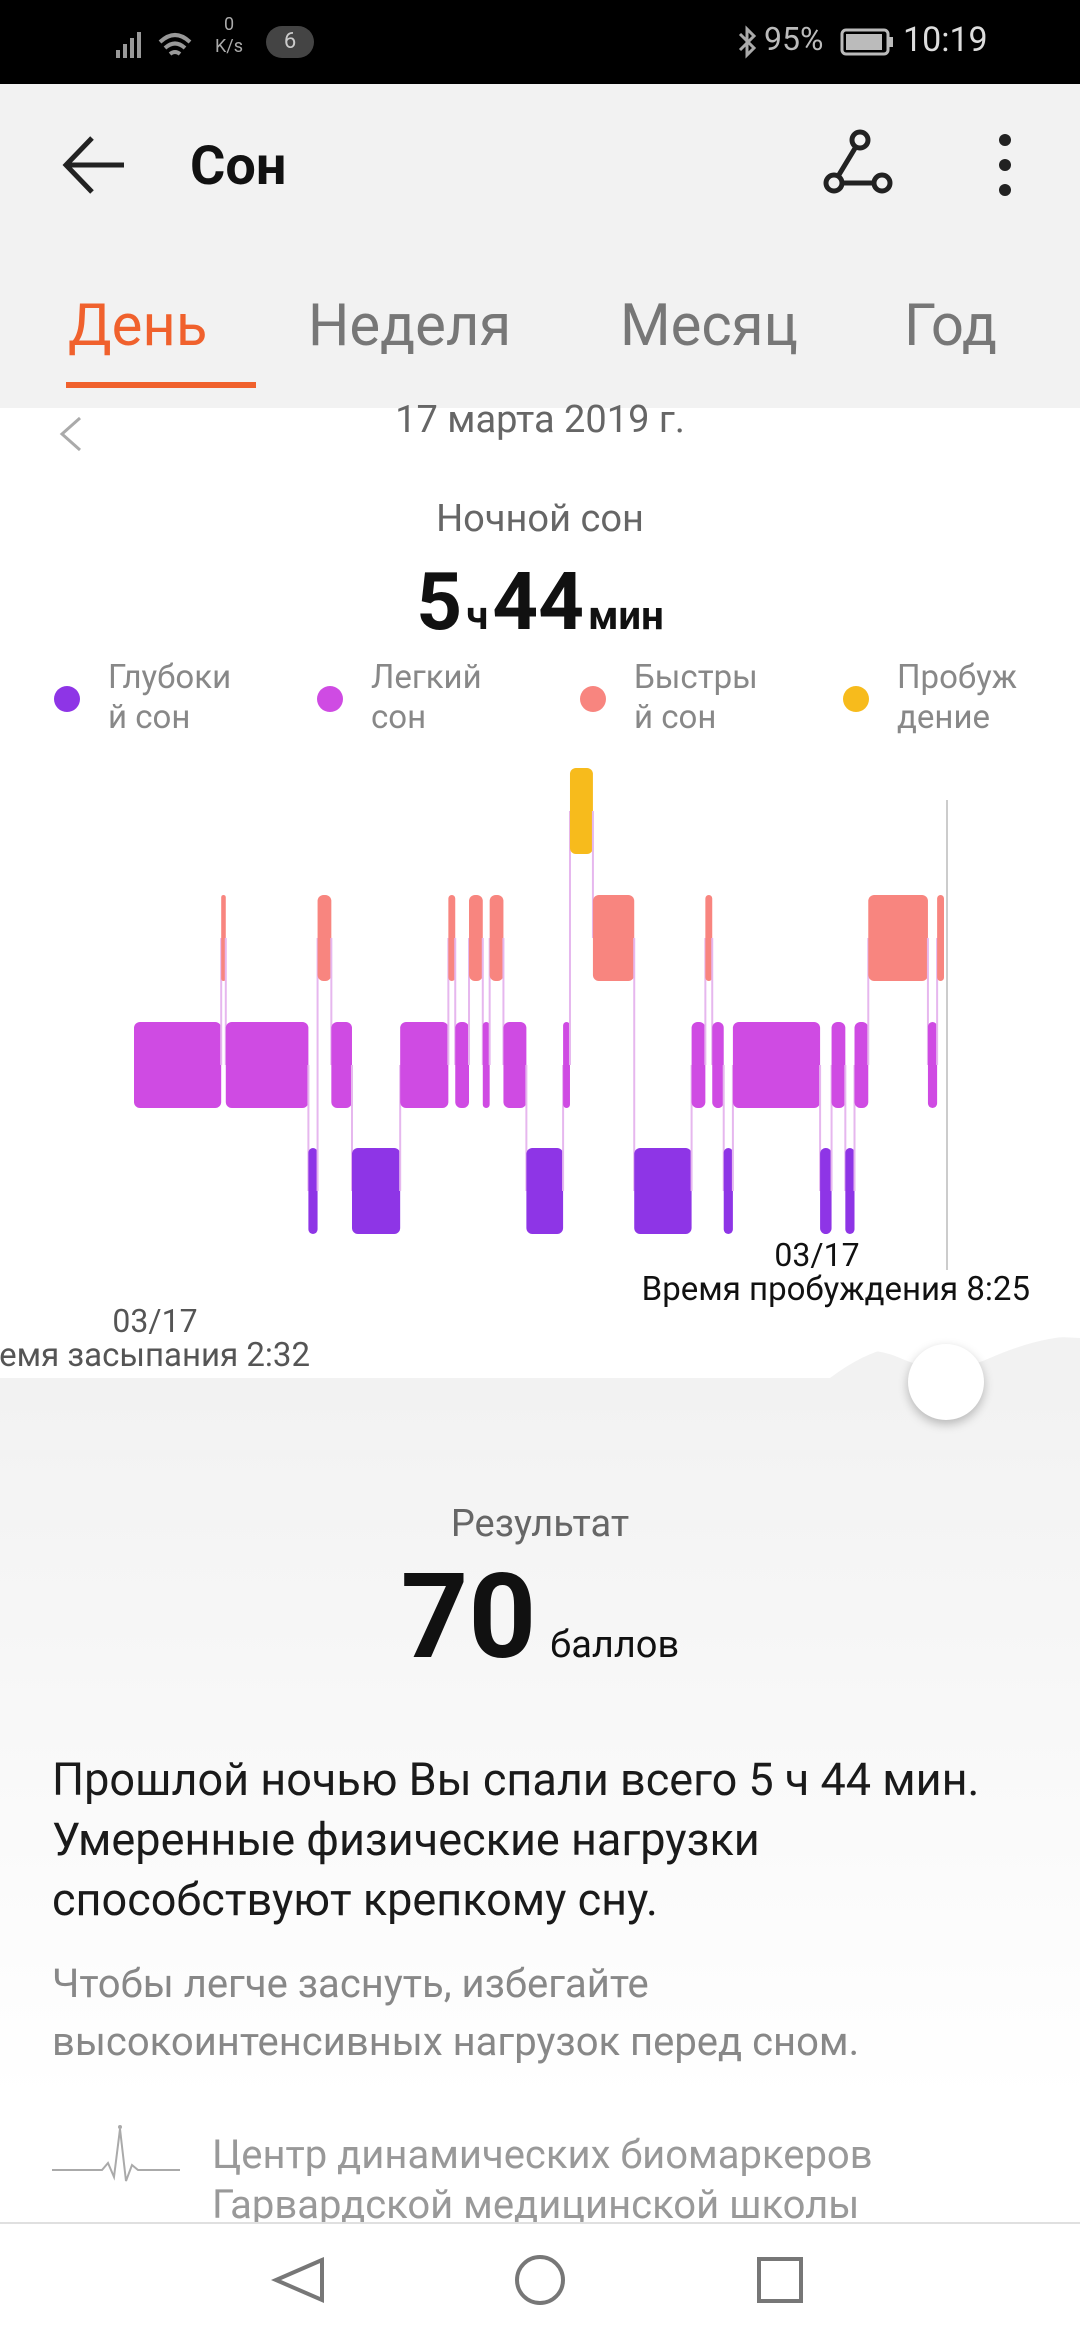  I want to click on legend-item: Быстры й сон, so click(698, 703).